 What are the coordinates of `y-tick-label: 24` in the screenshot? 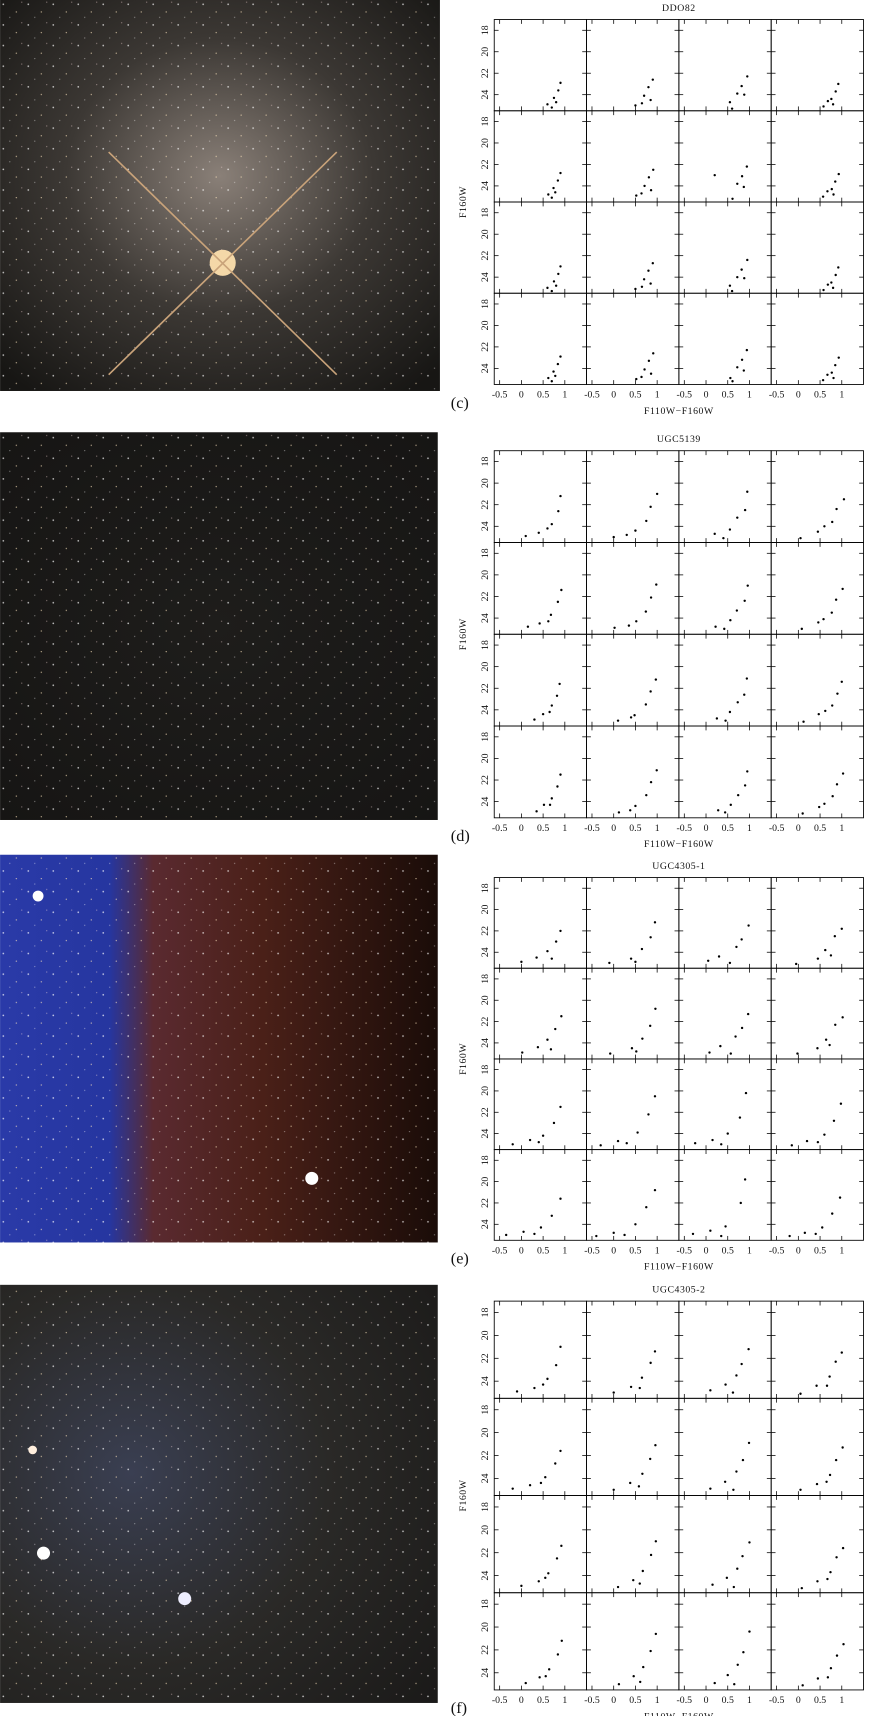 It's located at (485, 710).